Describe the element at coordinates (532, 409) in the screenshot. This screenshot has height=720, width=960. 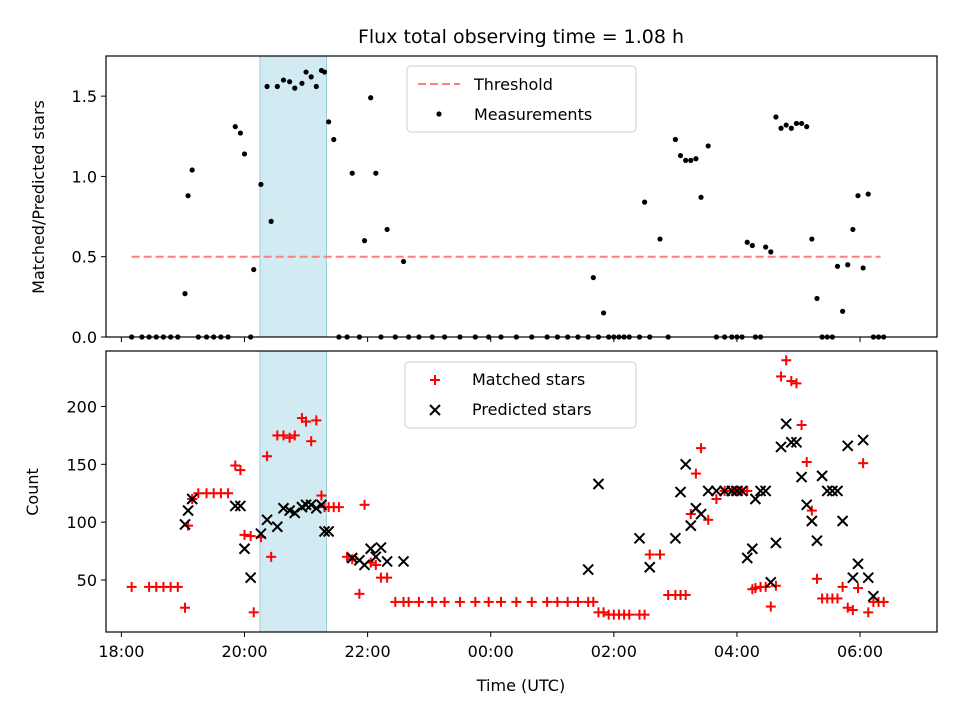
I see `legend-predicted-label: Predicted stars` at that location.